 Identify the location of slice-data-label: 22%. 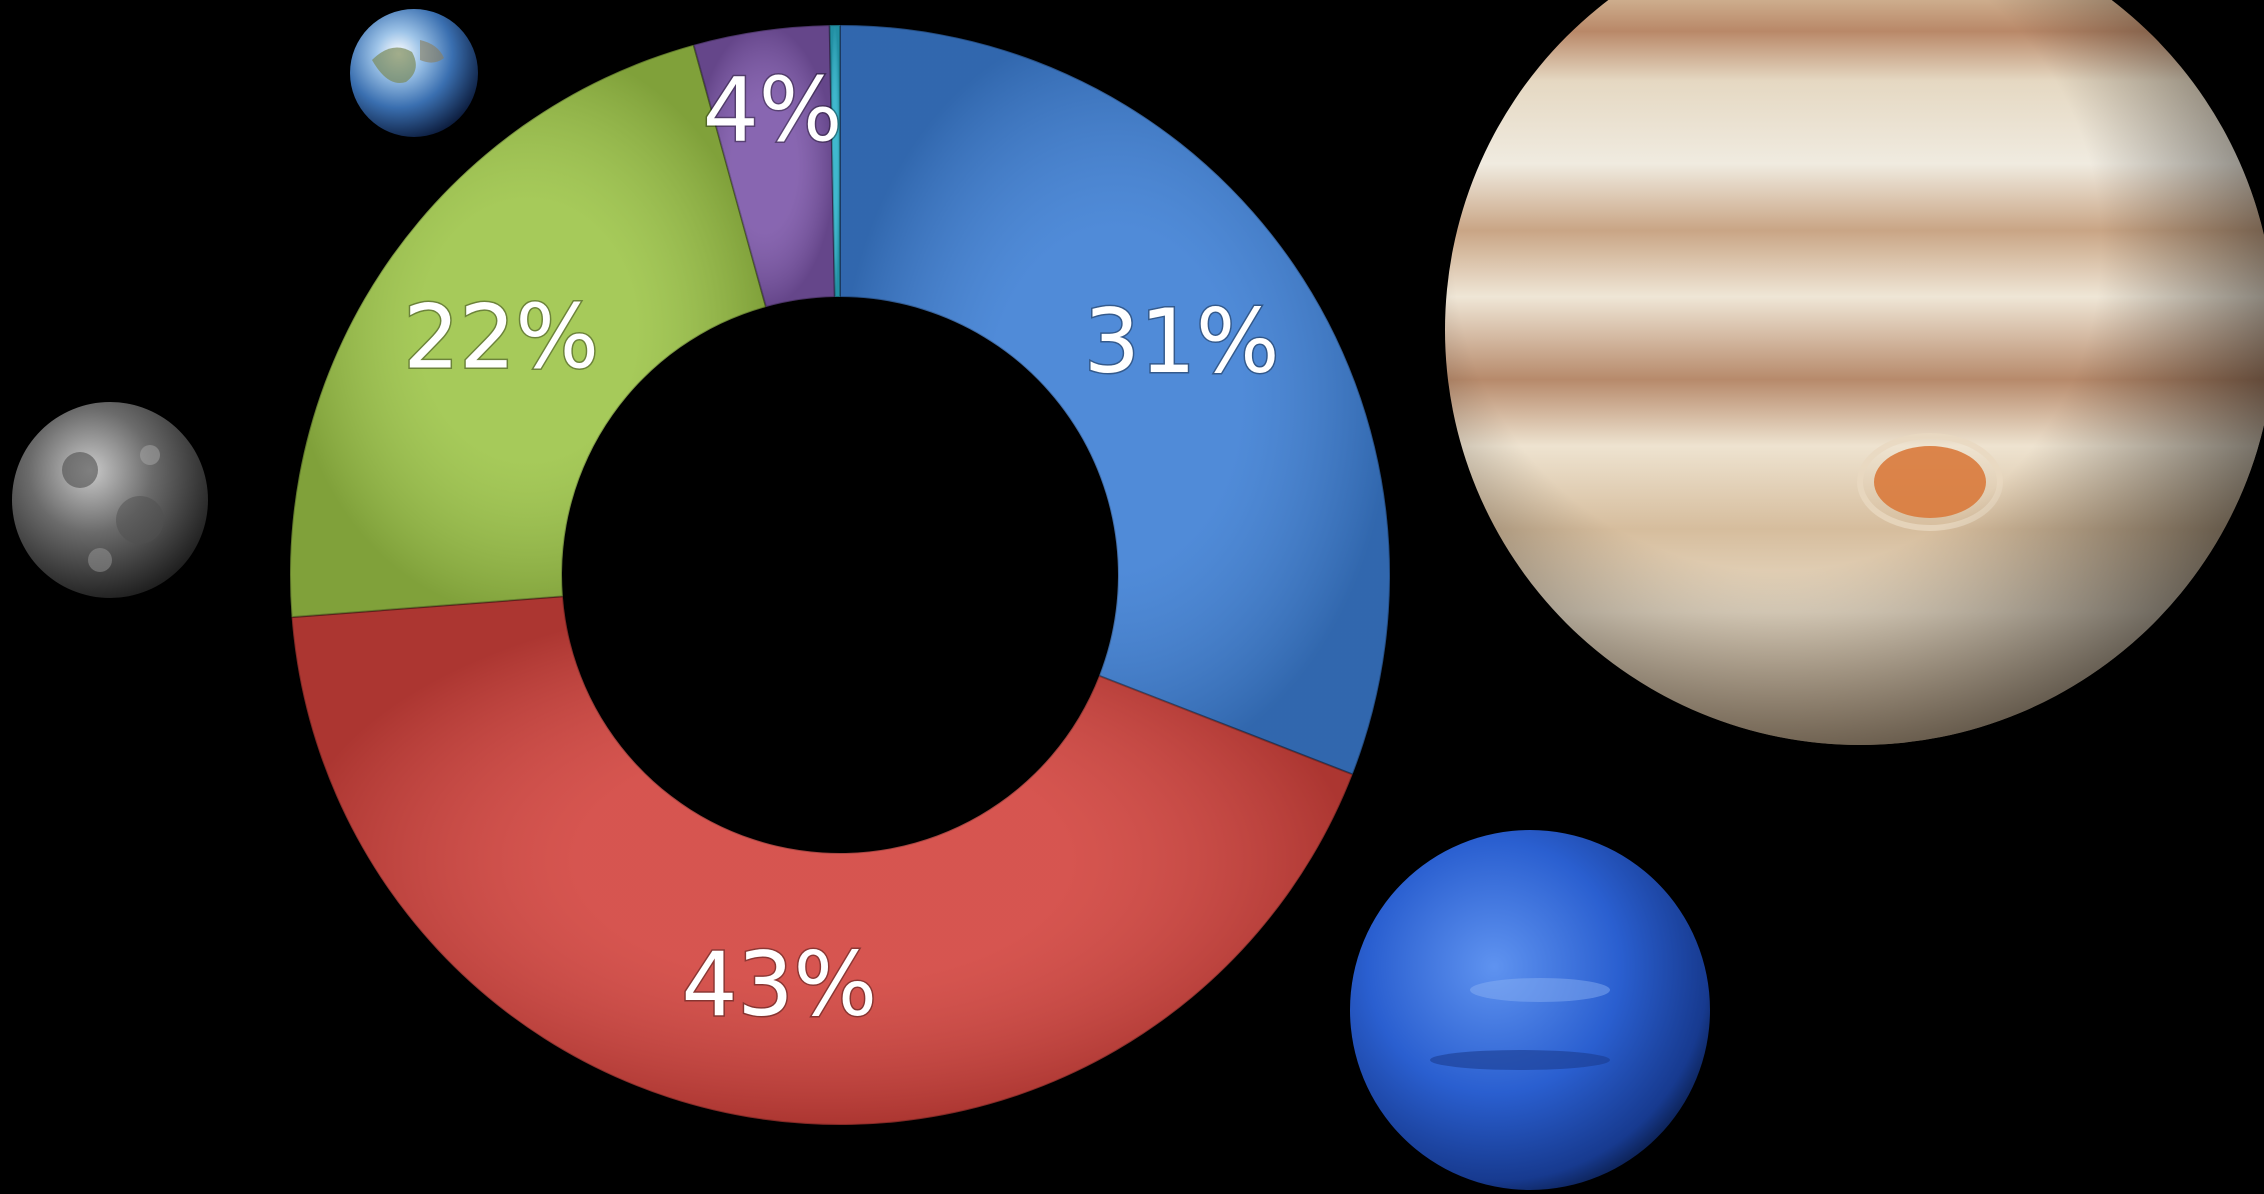
(501, 337).